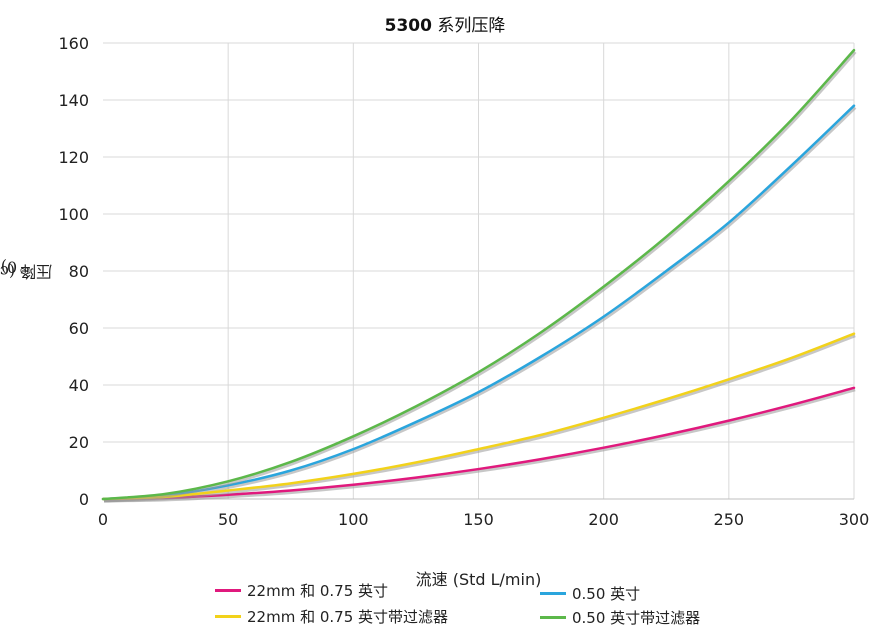 The width and height of the screenshot is (890, 628). Describe the element at coordinates (228, 519) in the screenshot. I see `x-tick-label: 50` at that location.